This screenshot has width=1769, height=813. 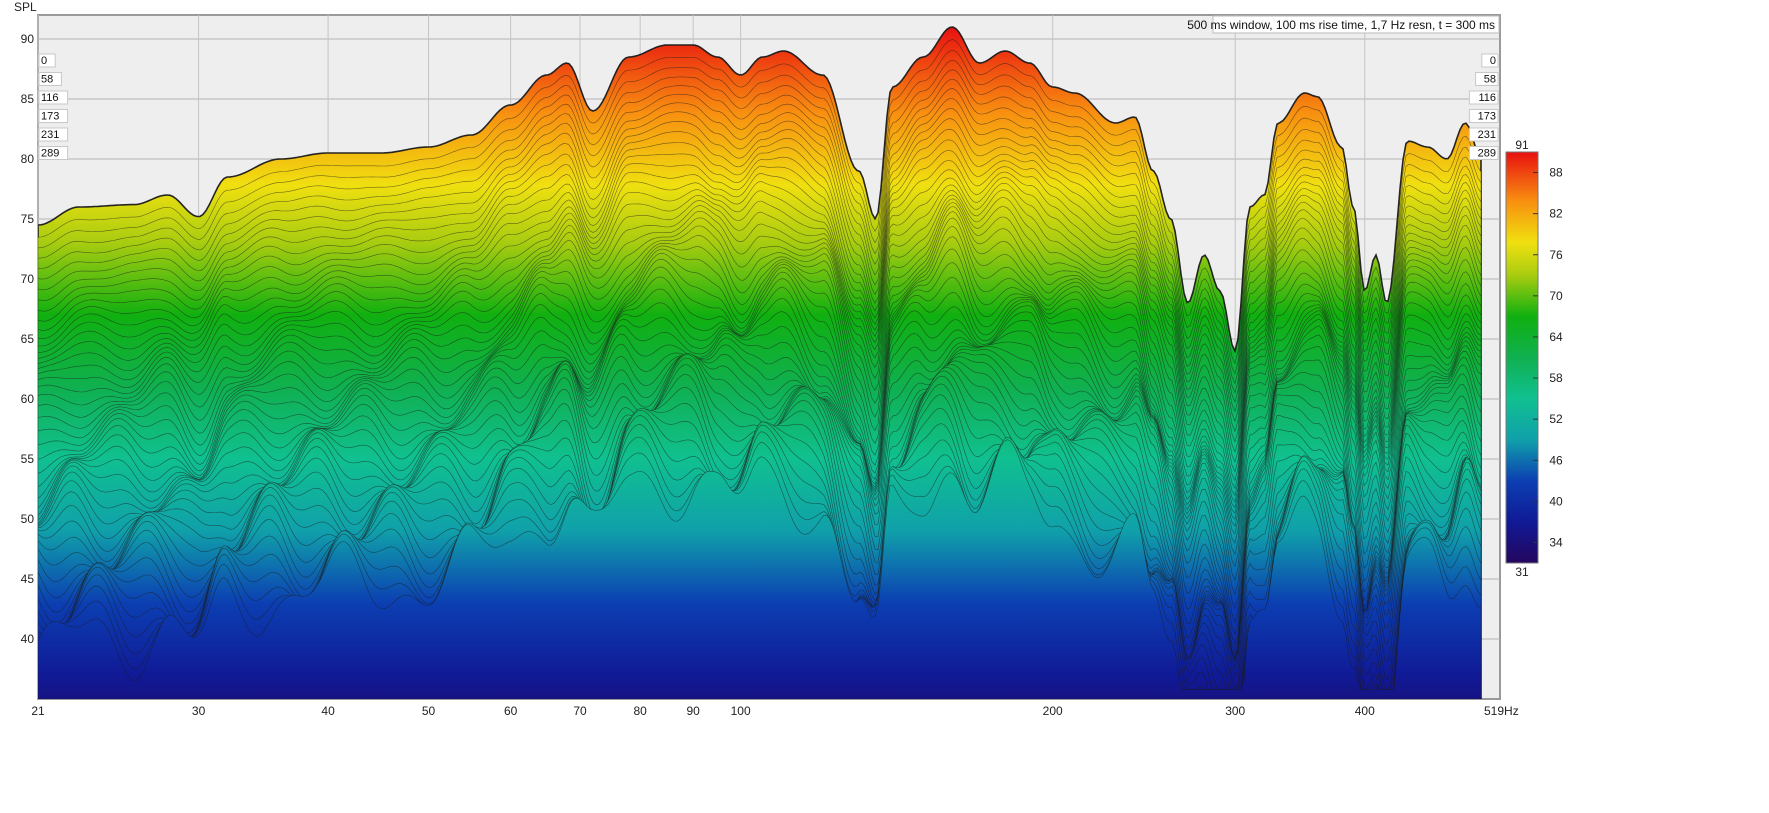 What do you see at coordinates (1053, 711) in the screenshot?
I see `x-tick-label: 200` at bounding box center [1053, 711].